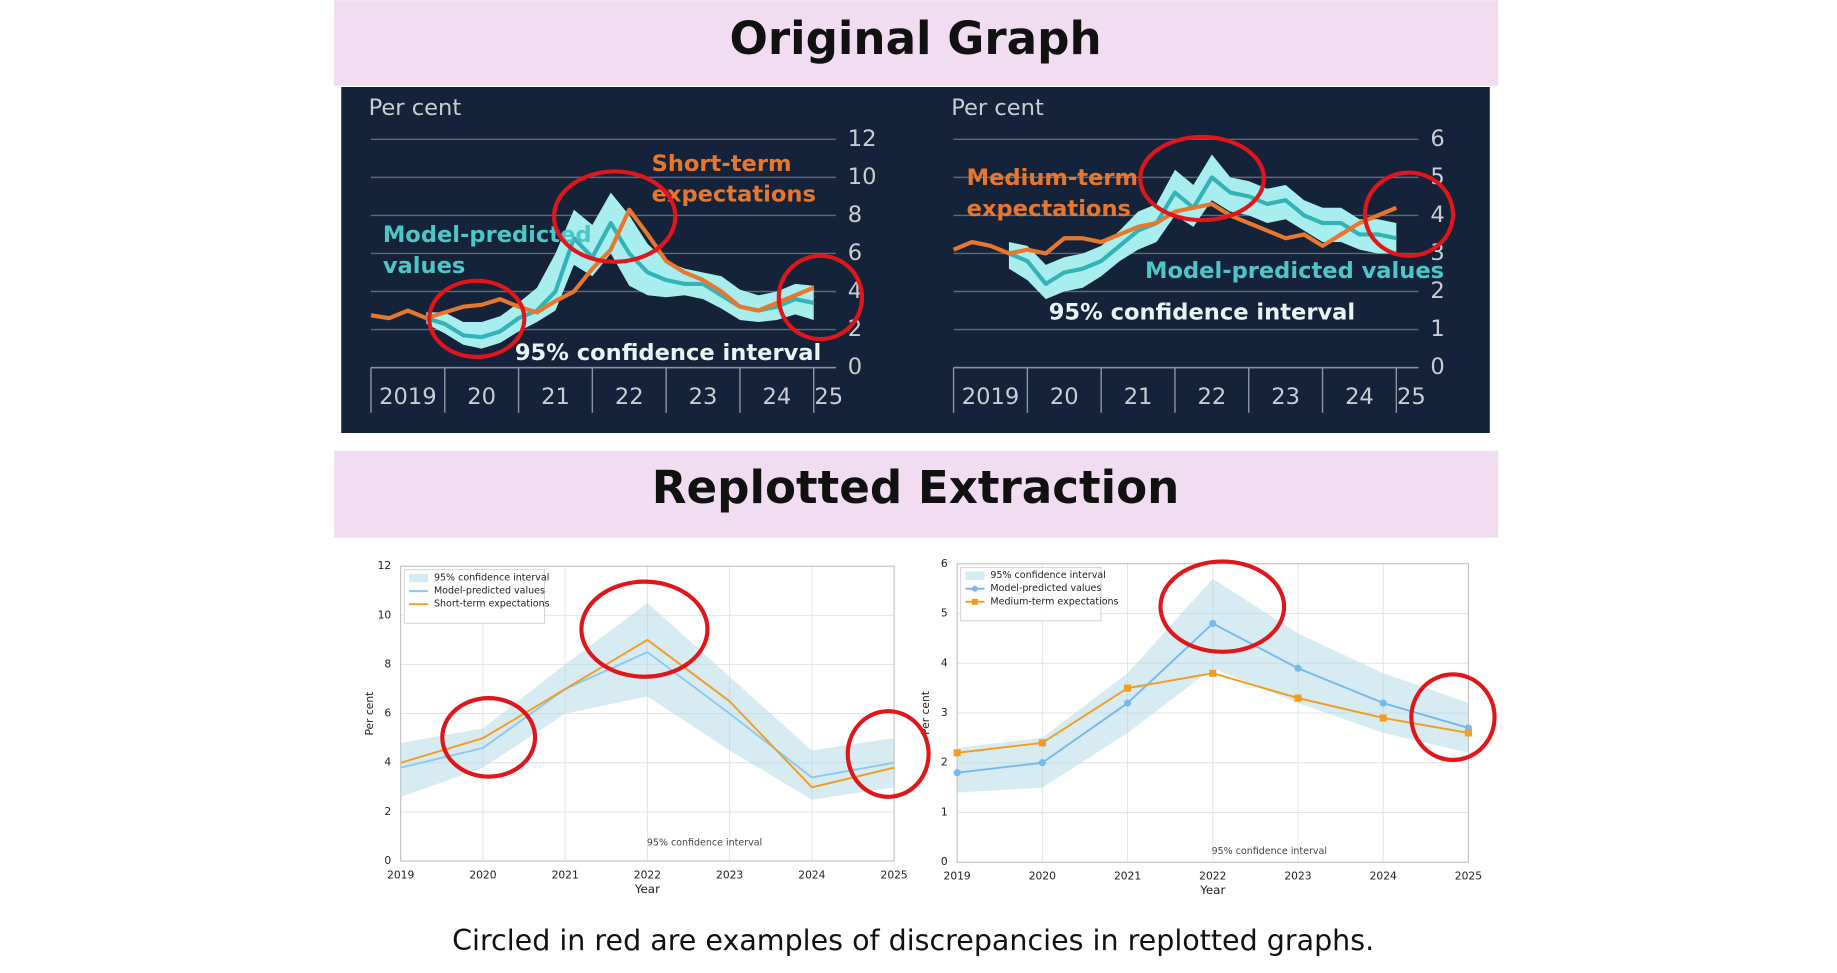 Image resolution: width=1837 pixels, height=973 pixels. Describe the element at coordinates (1052, 178) in the screenshot. I see `annotation: Medium-term` at that location.